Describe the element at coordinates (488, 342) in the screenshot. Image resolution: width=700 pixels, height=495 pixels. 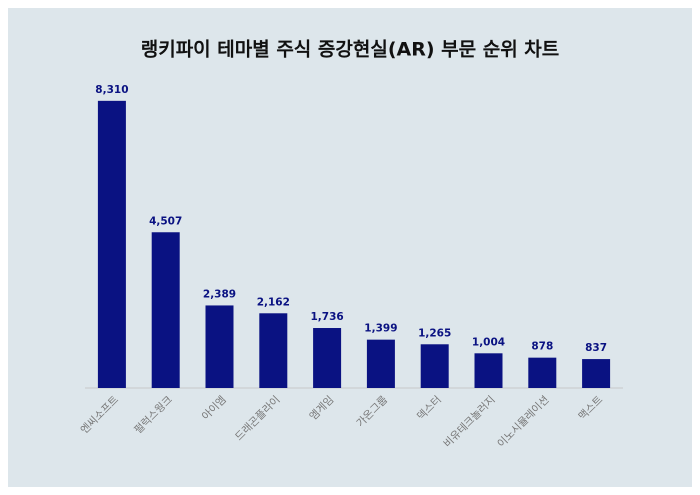
I see `value-label: 1,004` at that location.